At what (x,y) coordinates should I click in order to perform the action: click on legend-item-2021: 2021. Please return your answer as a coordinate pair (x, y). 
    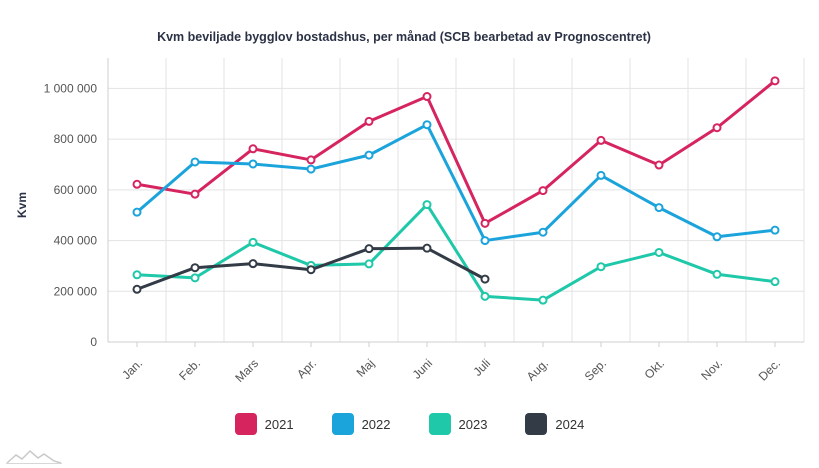
    Looking at the image, I should click on (264, 424).